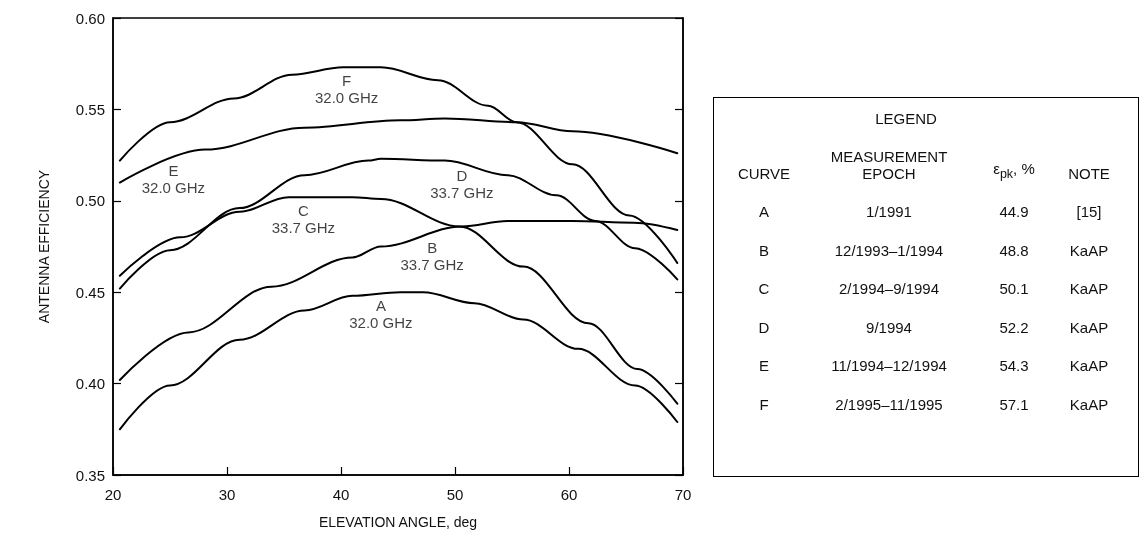 The image size is (1143, 550). Describe the element at coordinates (341, 494) in the screenshot. I see `x-tick-label: 40` at that location.